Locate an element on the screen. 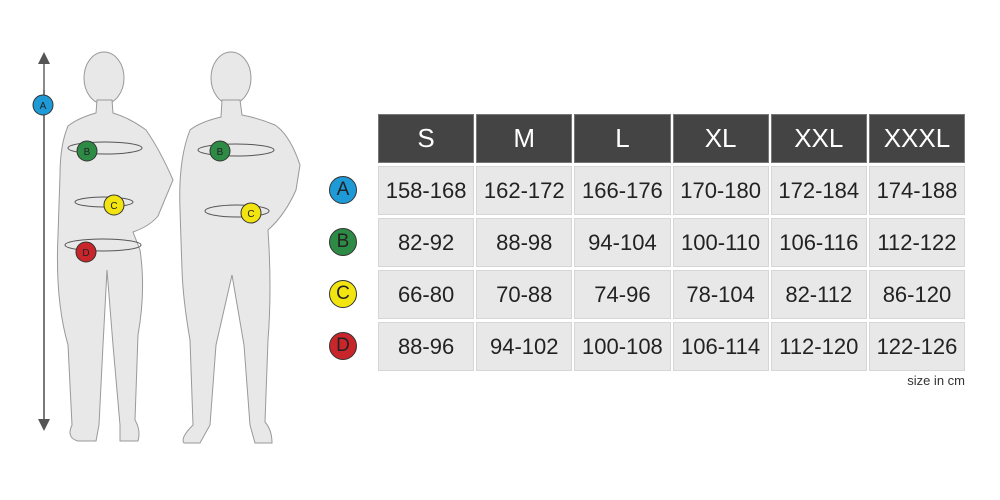 The width and height of the screenshot is (1000, 500). table-cell: 166-176 is located at coordinates (622, 190).